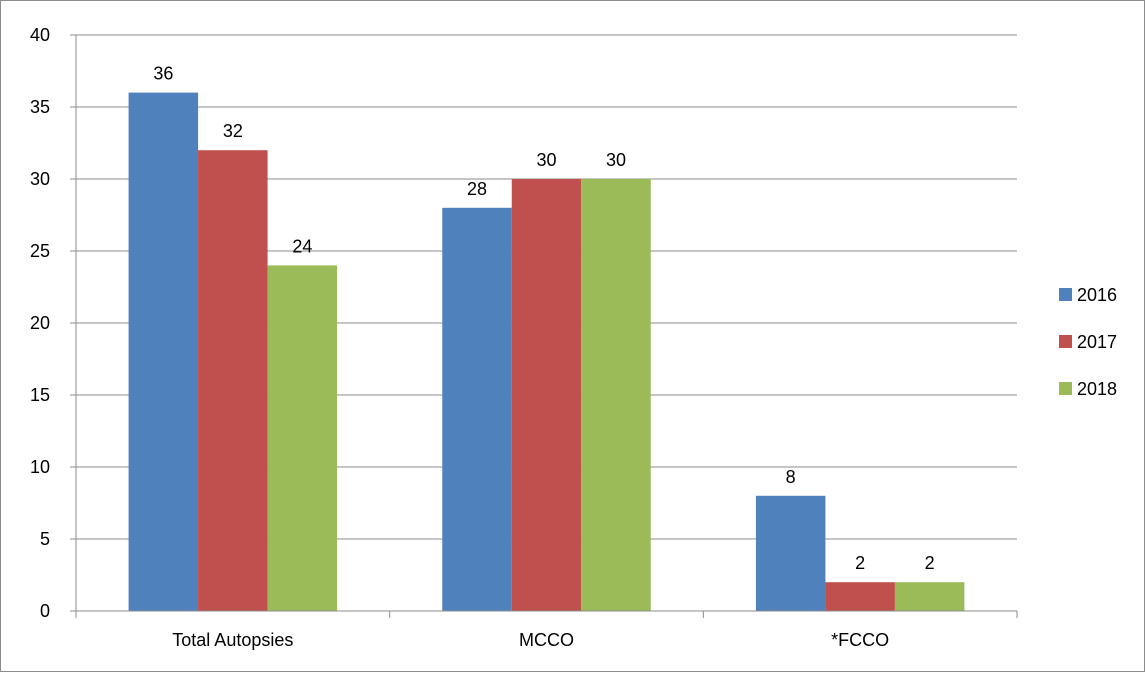  What do you see at coordinates (40, 395) in the screenshot?
I see `y-tick-label: 15` at bounding box center [40, 395].